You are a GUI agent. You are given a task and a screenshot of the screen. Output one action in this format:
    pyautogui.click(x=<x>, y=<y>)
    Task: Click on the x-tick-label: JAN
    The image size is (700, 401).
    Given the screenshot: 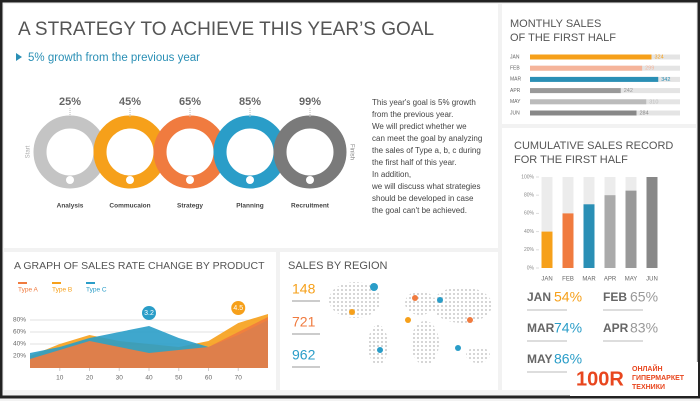 What is the action you would take?
    pyautogui.click(x=546, y=280)
    